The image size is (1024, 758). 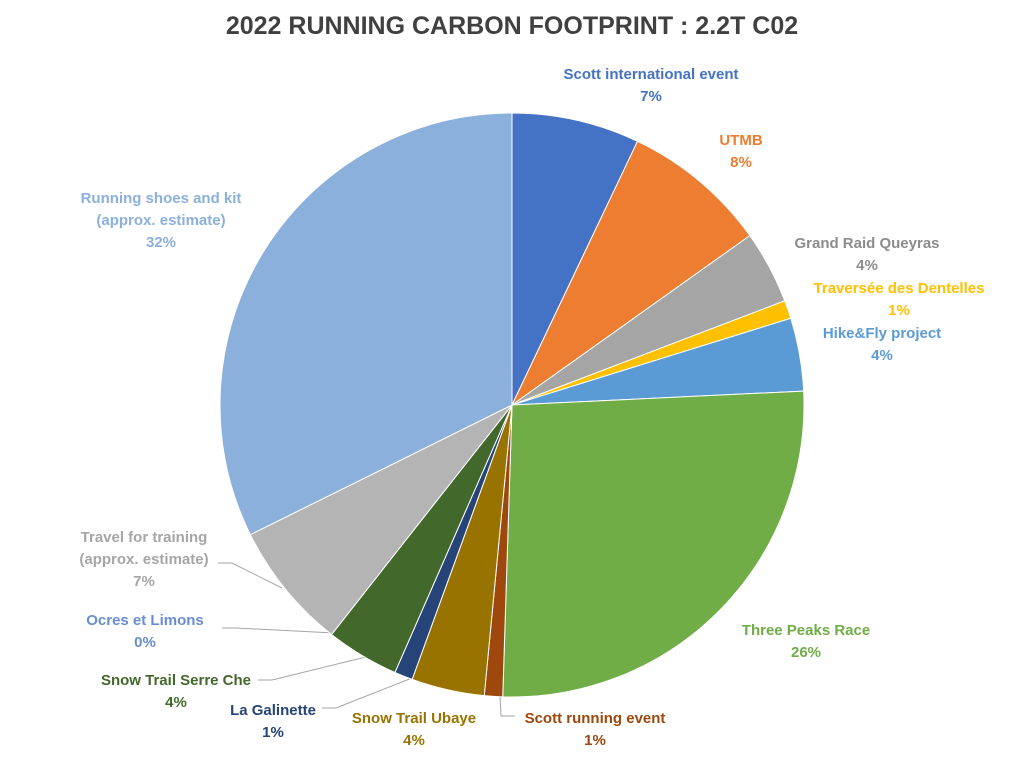 I want to click on slice-label: Traversée des Dentelles 1%, so click(x=899, y=300).